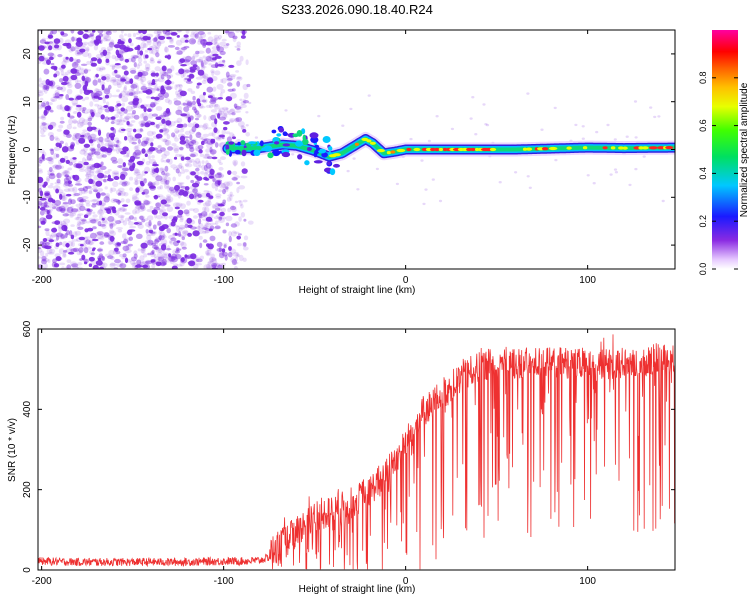 Image resolution: width=750 pixels, height=600 pixels. What do you see at coordinates (42, 280) in the screenshot?
I see `spectrogram-x-tick-label: -200` at bounding box center [42, 280].